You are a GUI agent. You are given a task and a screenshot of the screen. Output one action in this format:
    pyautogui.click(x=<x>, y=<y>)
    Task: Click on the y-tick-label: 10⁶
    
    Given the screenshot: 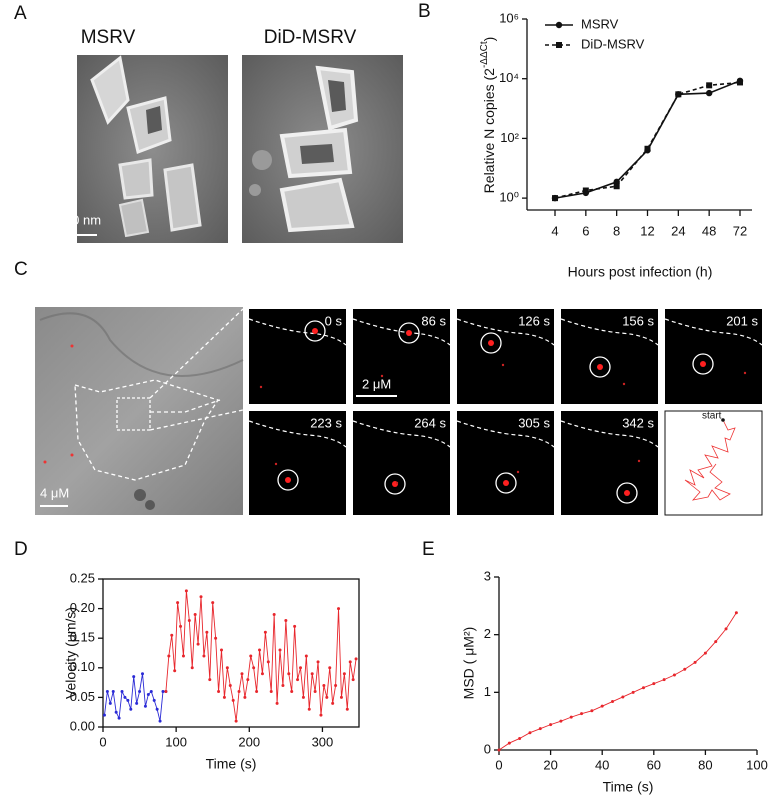 What is the action you would take?
    pyautogui.click(x=509, y=17)
    